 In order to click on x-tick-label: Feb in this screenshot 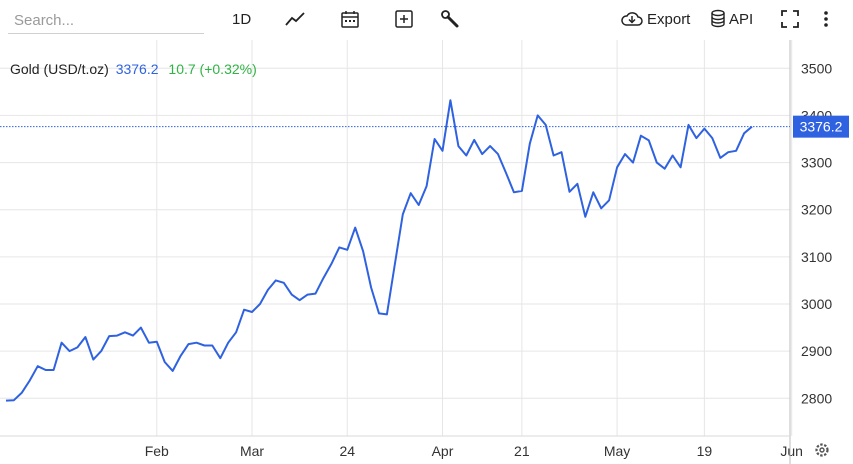, I will do `click(157, 451)`.